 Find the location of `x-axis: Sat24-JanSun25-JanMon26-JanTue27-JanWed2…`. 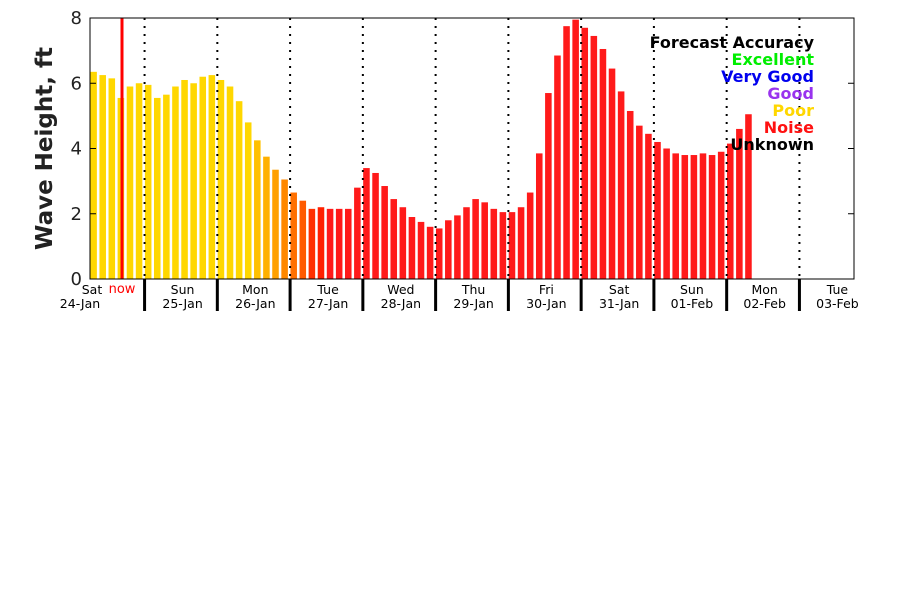

x-axis: Sat24-JanSun25-JanMon26-JanTue27-JanWed2… is located at coordinates (459, 295).